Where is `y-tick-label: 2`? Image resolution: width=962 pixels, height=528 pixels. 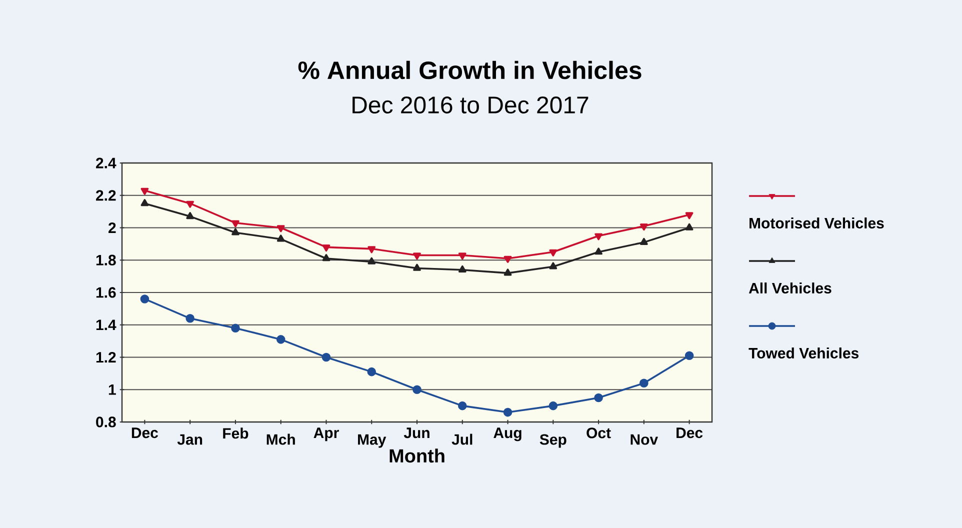
y-tick-label: 2 is located at coordinates (112, 227).